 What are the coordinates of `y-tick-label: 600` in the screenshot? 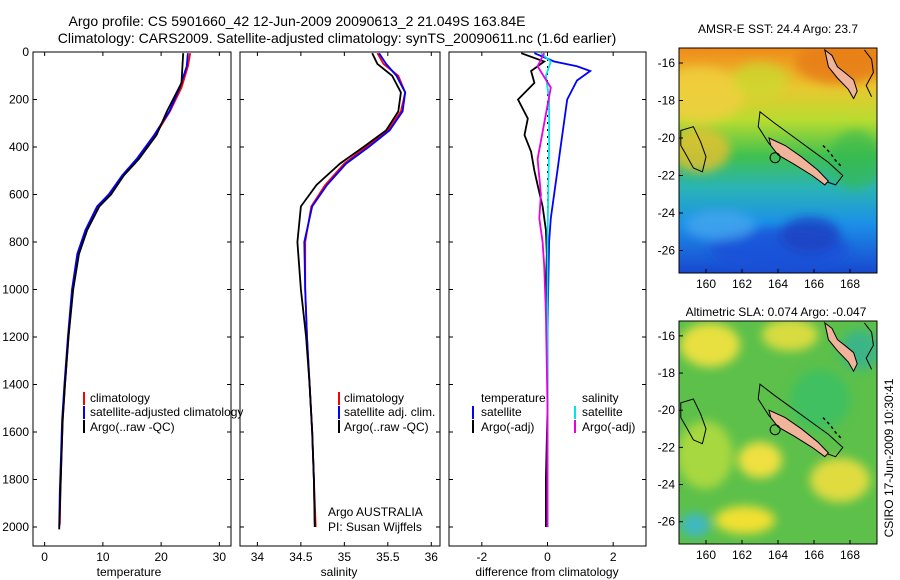 It's located at (19, 195).